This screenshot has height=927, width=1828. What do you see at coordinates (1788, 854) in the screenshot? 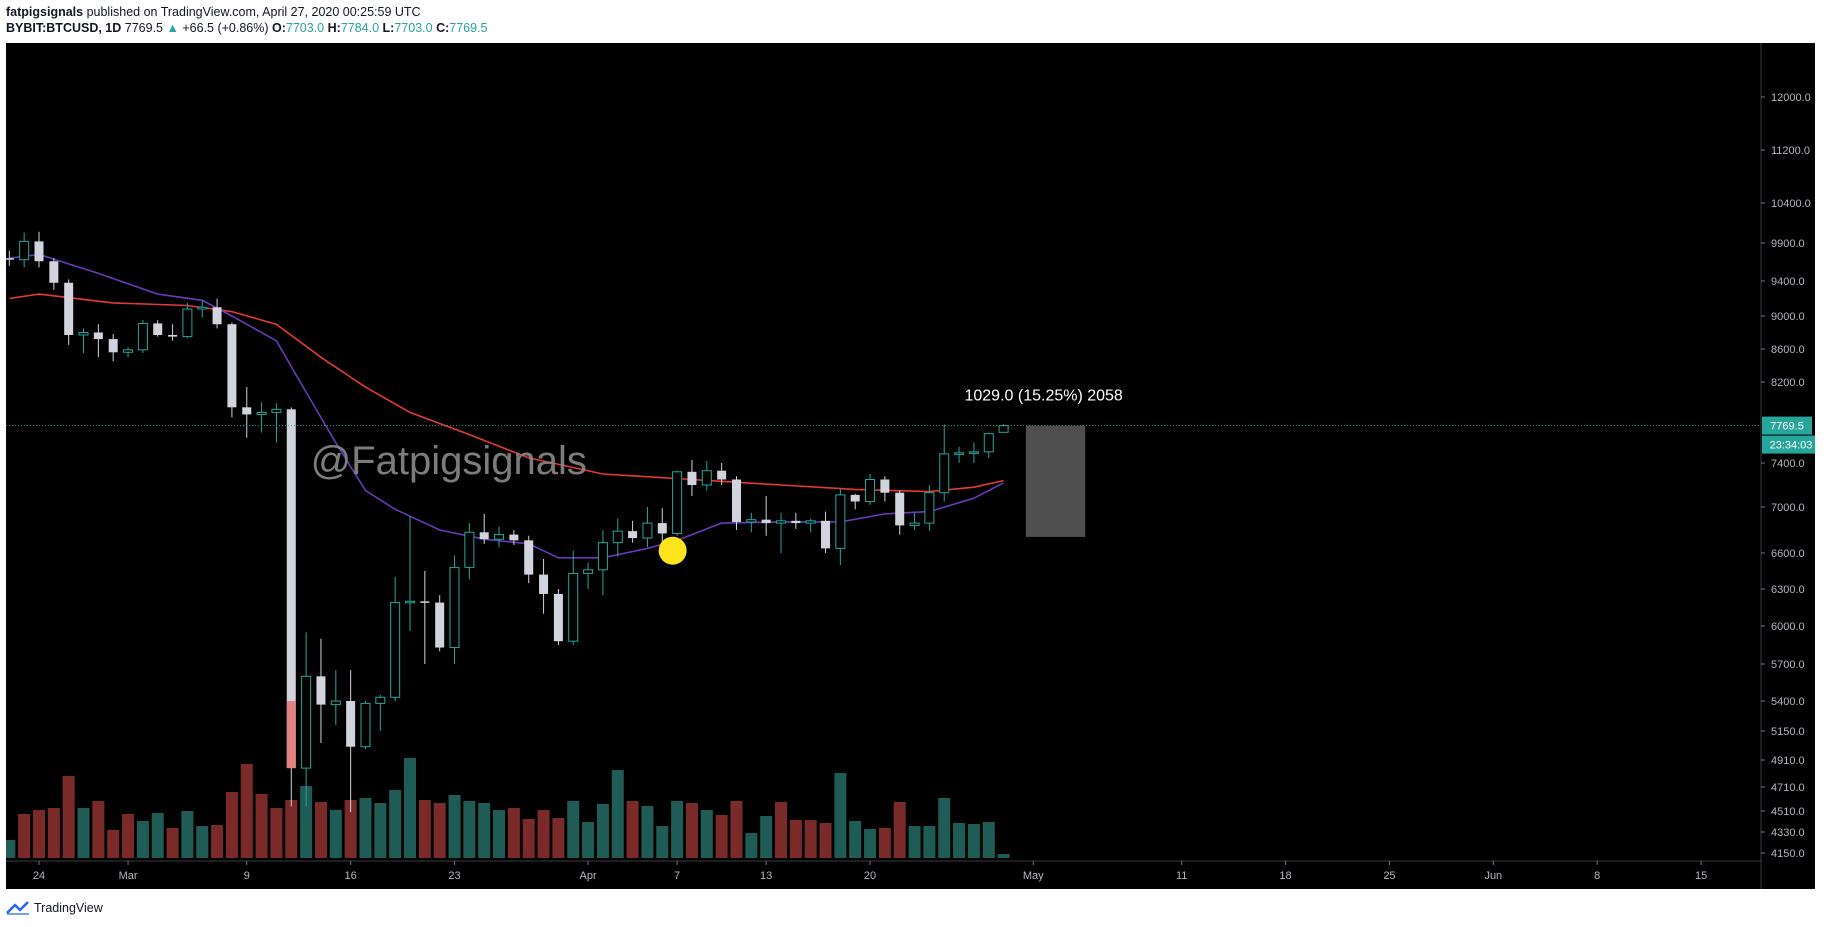
I see `y-tick-label: 4150.0` at bounding box center [1788, 854].